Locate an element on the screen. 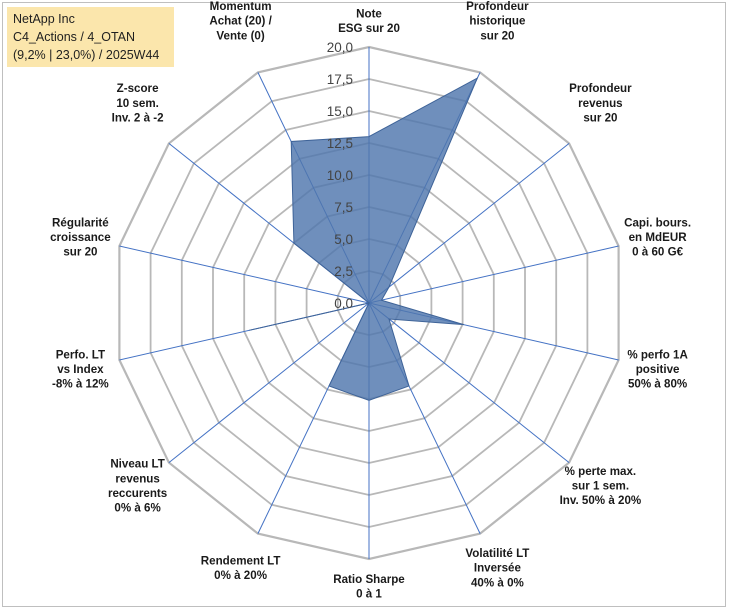 The height and width of the screenshot is (610, 729). category-label: Profondeur historique sur 20 is located at coordinates (497, 21).